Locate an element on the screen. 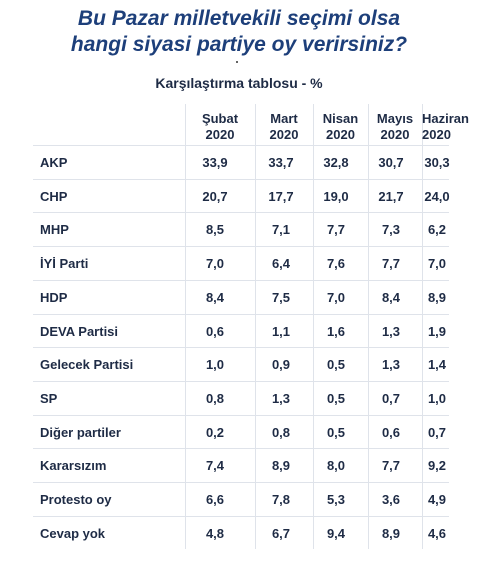 The height and width of the screenshot is (561, 478). table-cell: 1,1 is located at coordinates (281, 331).